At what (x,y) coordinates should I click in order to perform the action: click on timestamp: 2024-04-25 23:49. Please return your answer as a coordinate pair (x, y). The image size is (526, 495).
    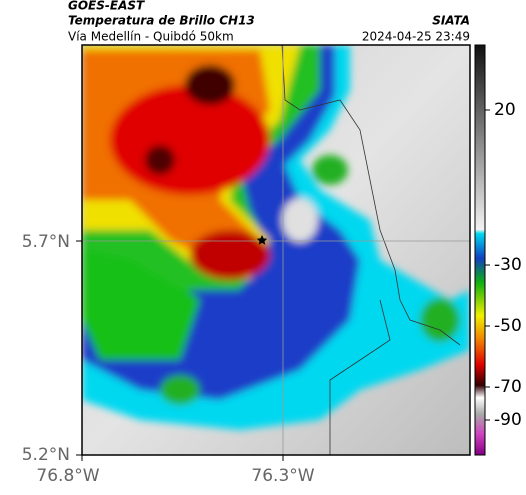
    Looking at the image, I should click on (416, 37).